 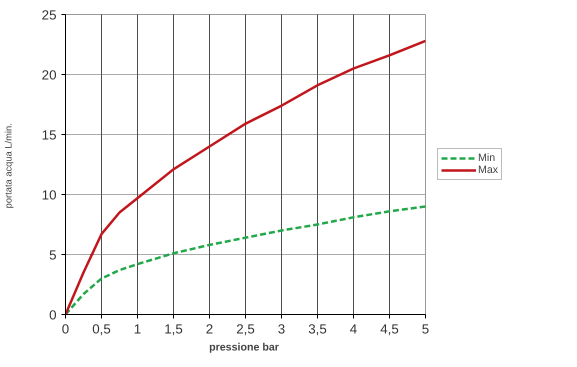 What do you see at coordinates (488, 170) in the screenshot?
I see `legend-label: Max` at bounding box center [488, 170].